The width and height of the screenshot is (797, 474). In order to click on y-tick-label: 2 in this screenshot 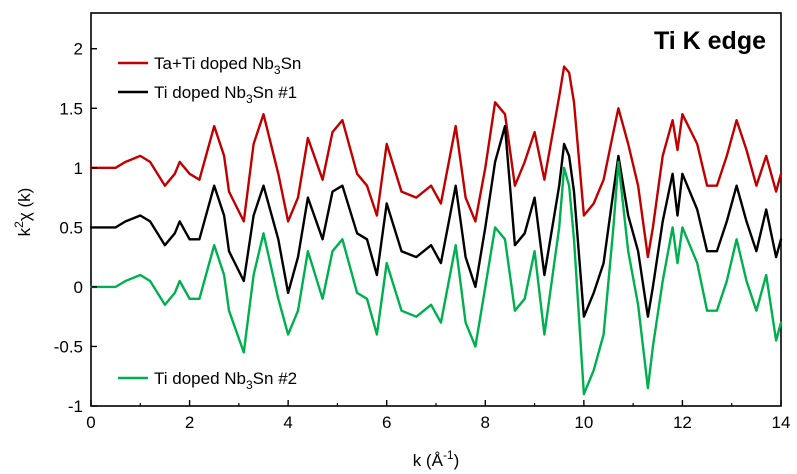, I will do `click(78, 49)`.